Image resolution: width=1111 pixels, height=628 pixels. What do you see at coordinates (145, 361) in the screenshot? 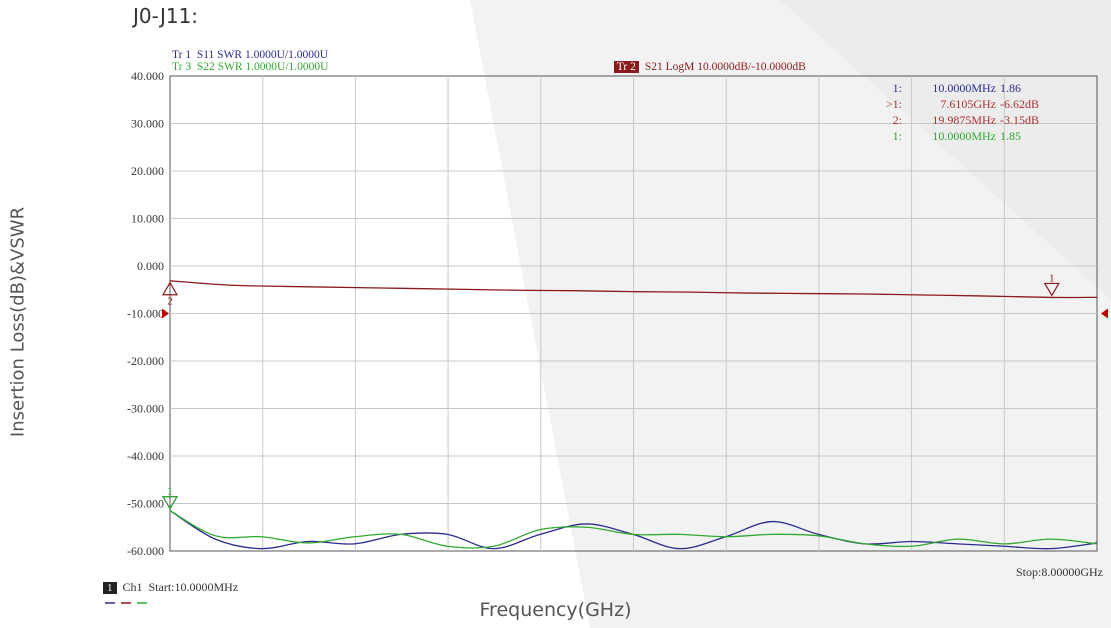
I see `y-tick-label: -20.000` at bounding box center [145, 361].